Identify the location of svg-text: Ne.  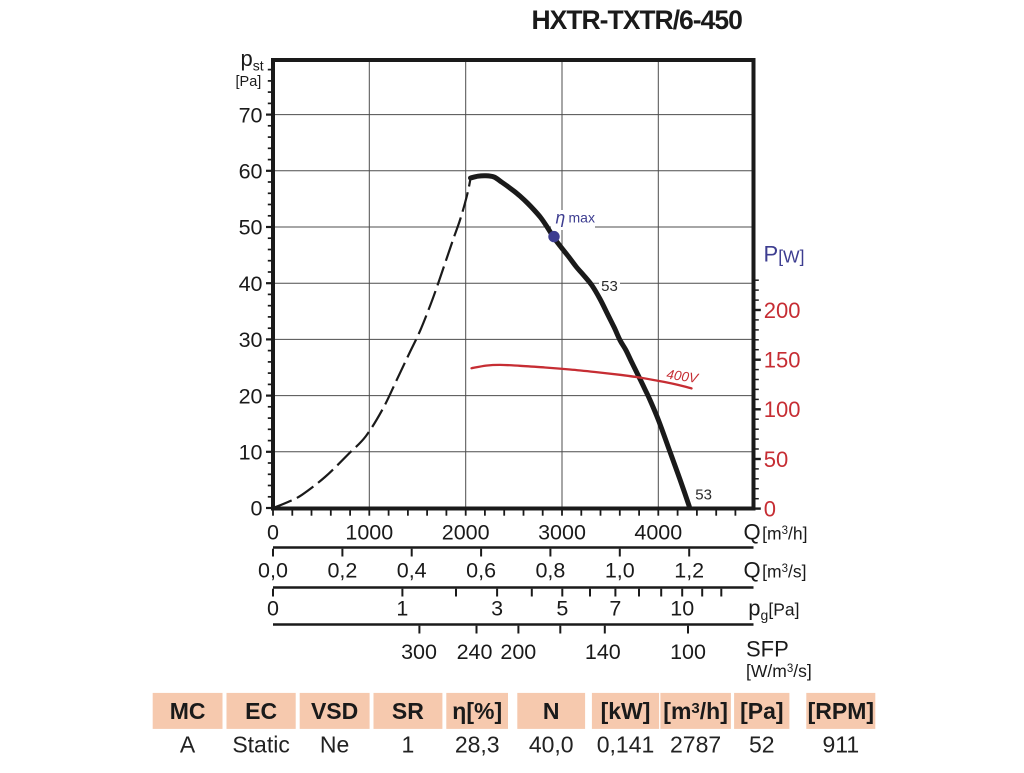
(334, 744).